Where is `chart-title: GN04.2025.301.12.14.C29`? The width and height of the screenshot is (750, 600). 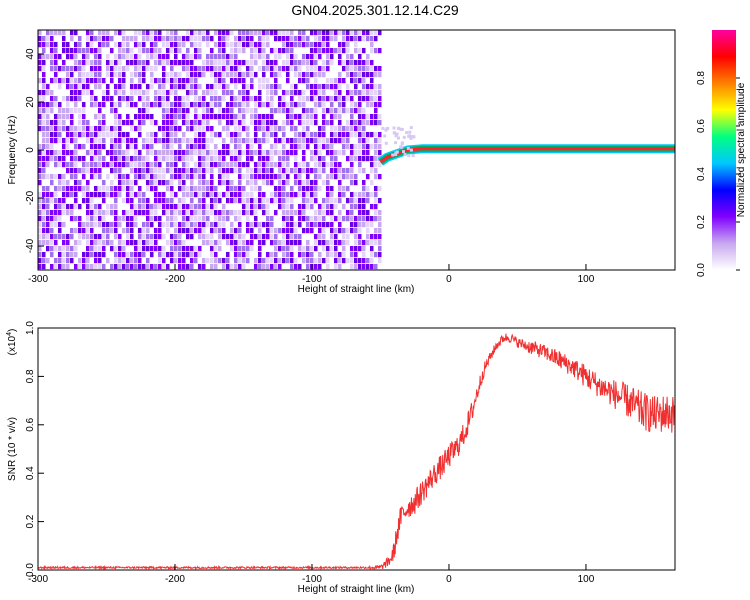 chart-title: GN04.2025.301.12.14.C29 is located at coordinates (375, 10).